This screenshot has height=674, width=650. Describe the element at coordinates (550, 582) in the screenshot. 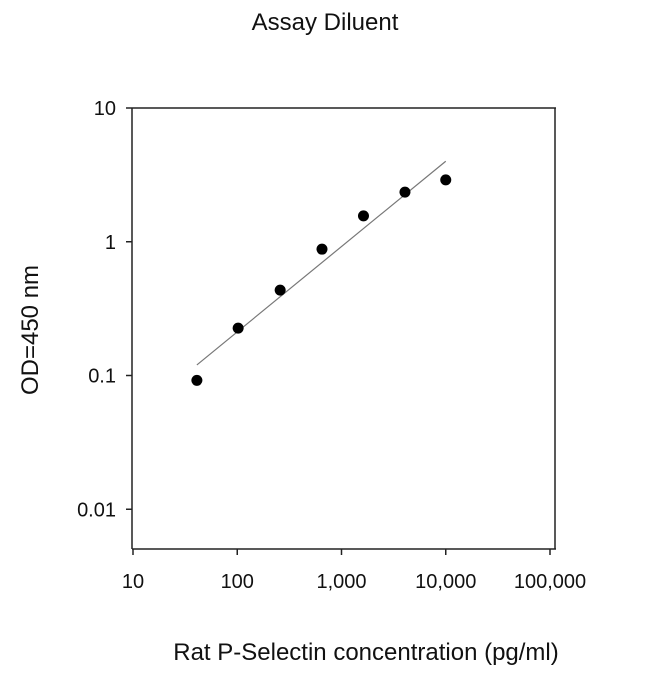

I see `x-tick-label: 100,000` at that location.